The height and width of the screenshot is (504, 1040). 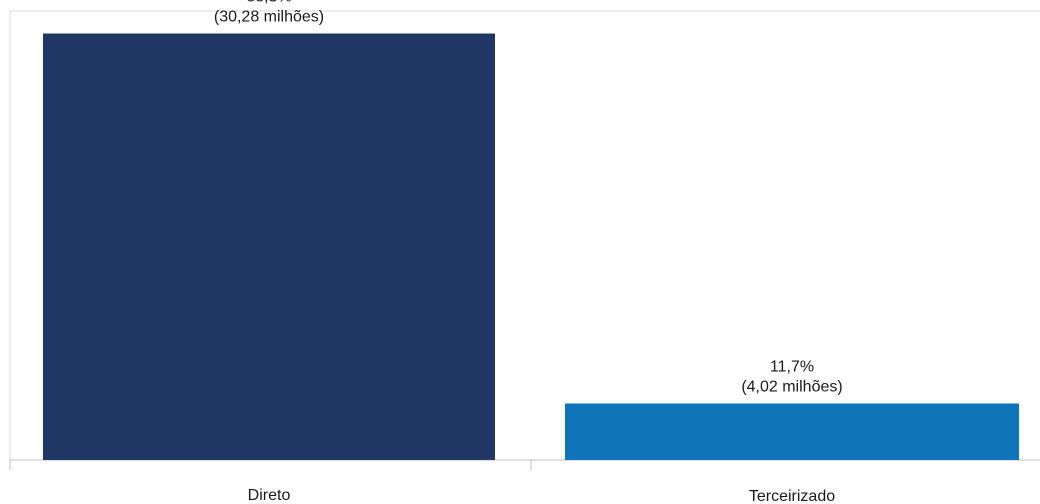 What do you see at coordinates (792, 366) in the screenshot?
I see `data-label-percent: 11,7%` at bounding box center [792, 366].